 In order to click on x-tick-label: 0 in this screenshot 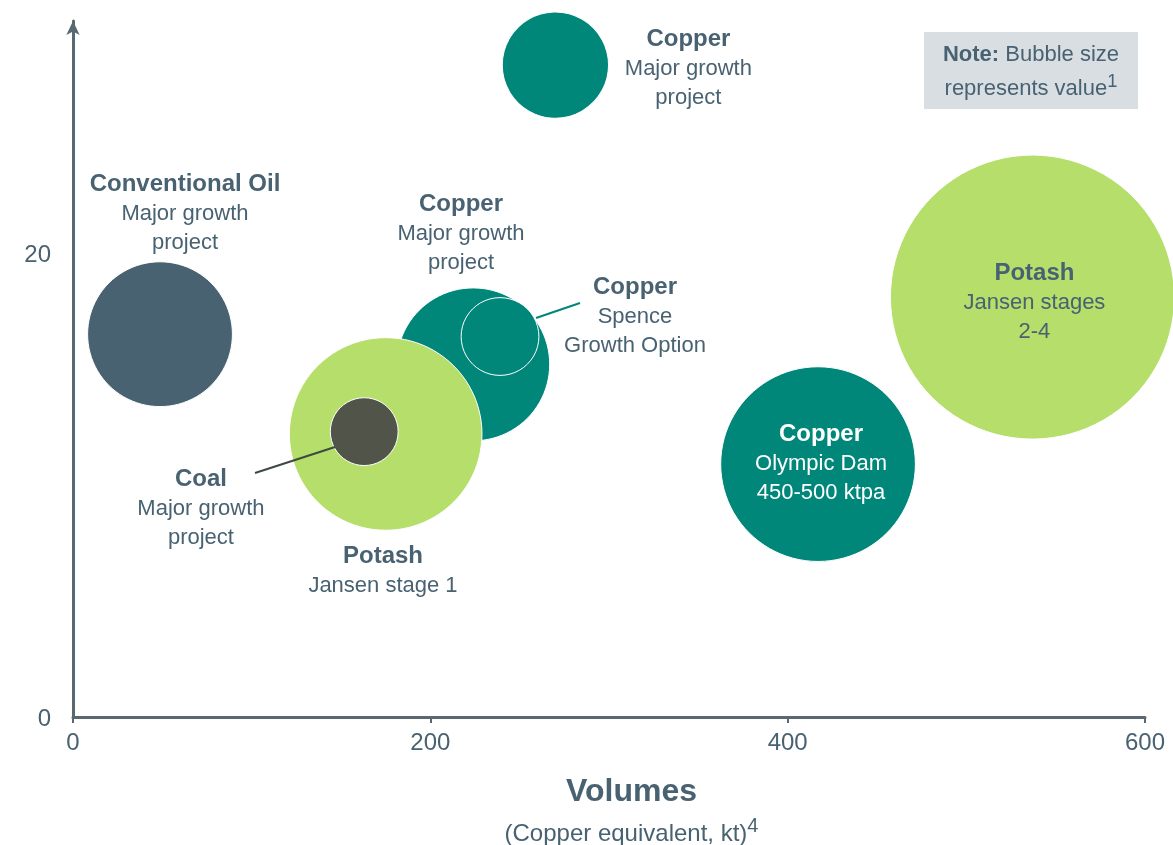, I will do `click(73, 741)`.